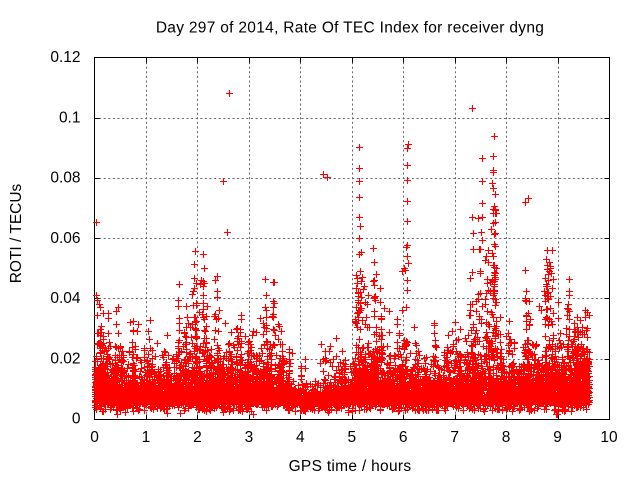 The image size is (640, 480). Describe the element at coordinates (65, 358) in the screenshot. I see `svg-text: 0.02` at that location.